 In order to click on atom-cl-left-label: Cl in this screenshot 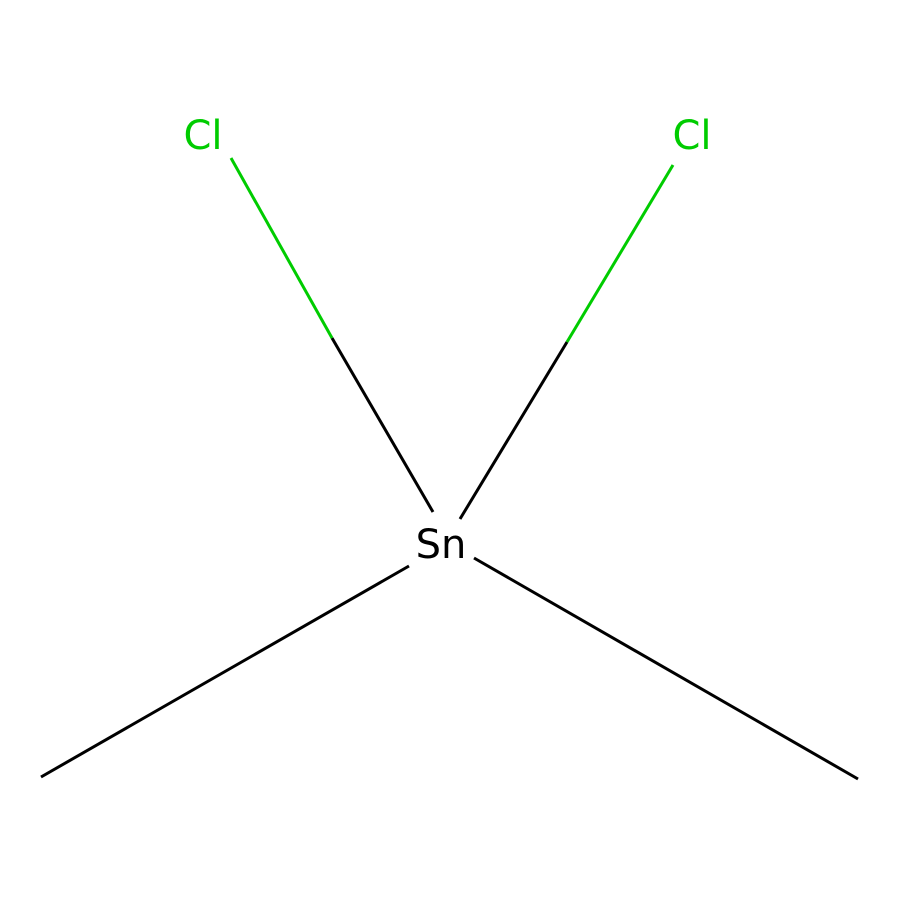, I will do `click(202, 136)`.